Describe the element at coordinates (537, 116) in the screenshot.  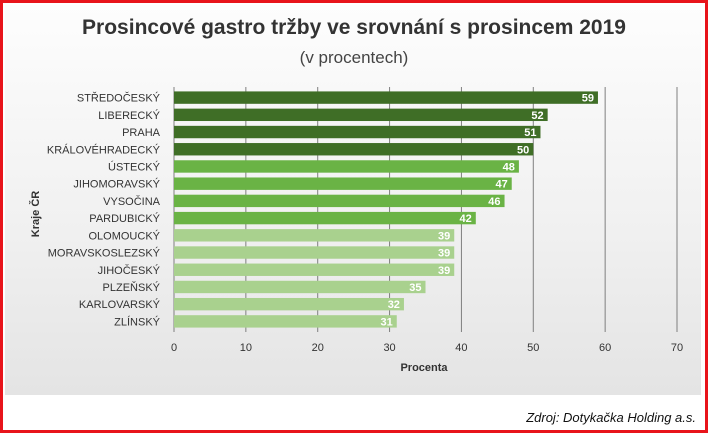
I see `data-label: 52` at that location.